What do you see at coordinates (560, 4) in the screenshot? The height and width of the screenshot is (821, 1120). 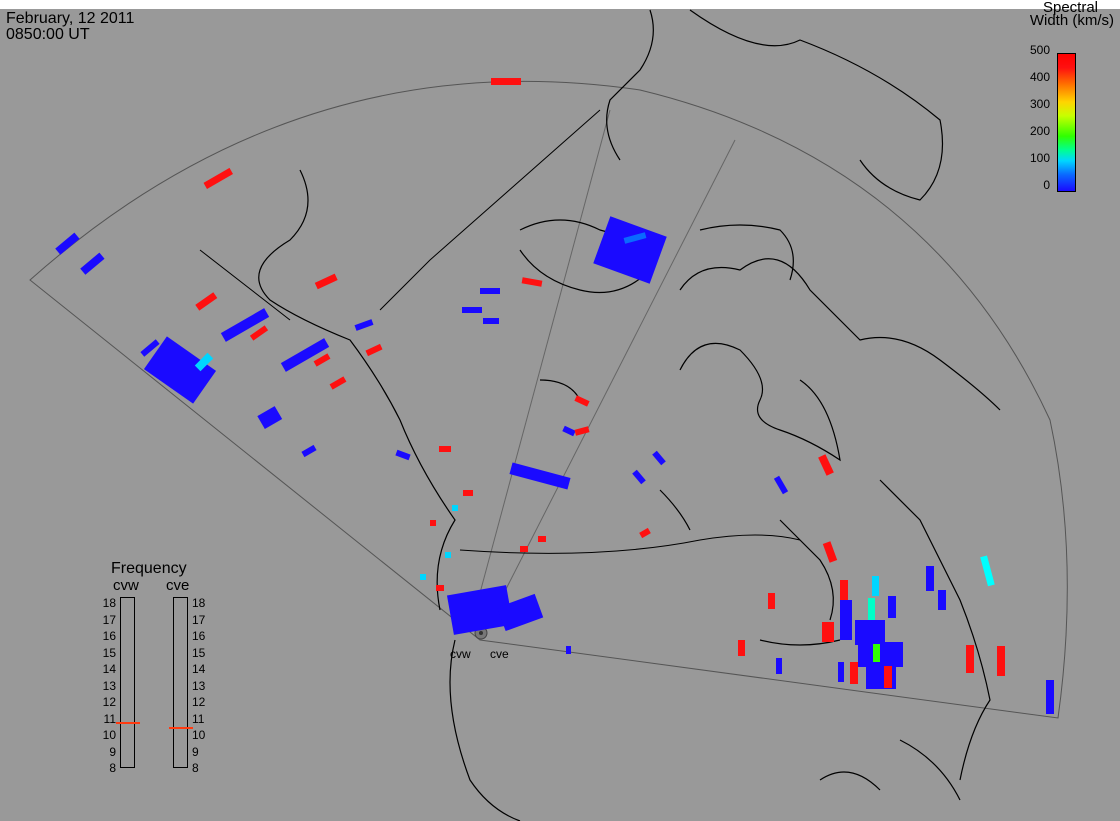 I see `top-band` at bounding box center [560, 4].